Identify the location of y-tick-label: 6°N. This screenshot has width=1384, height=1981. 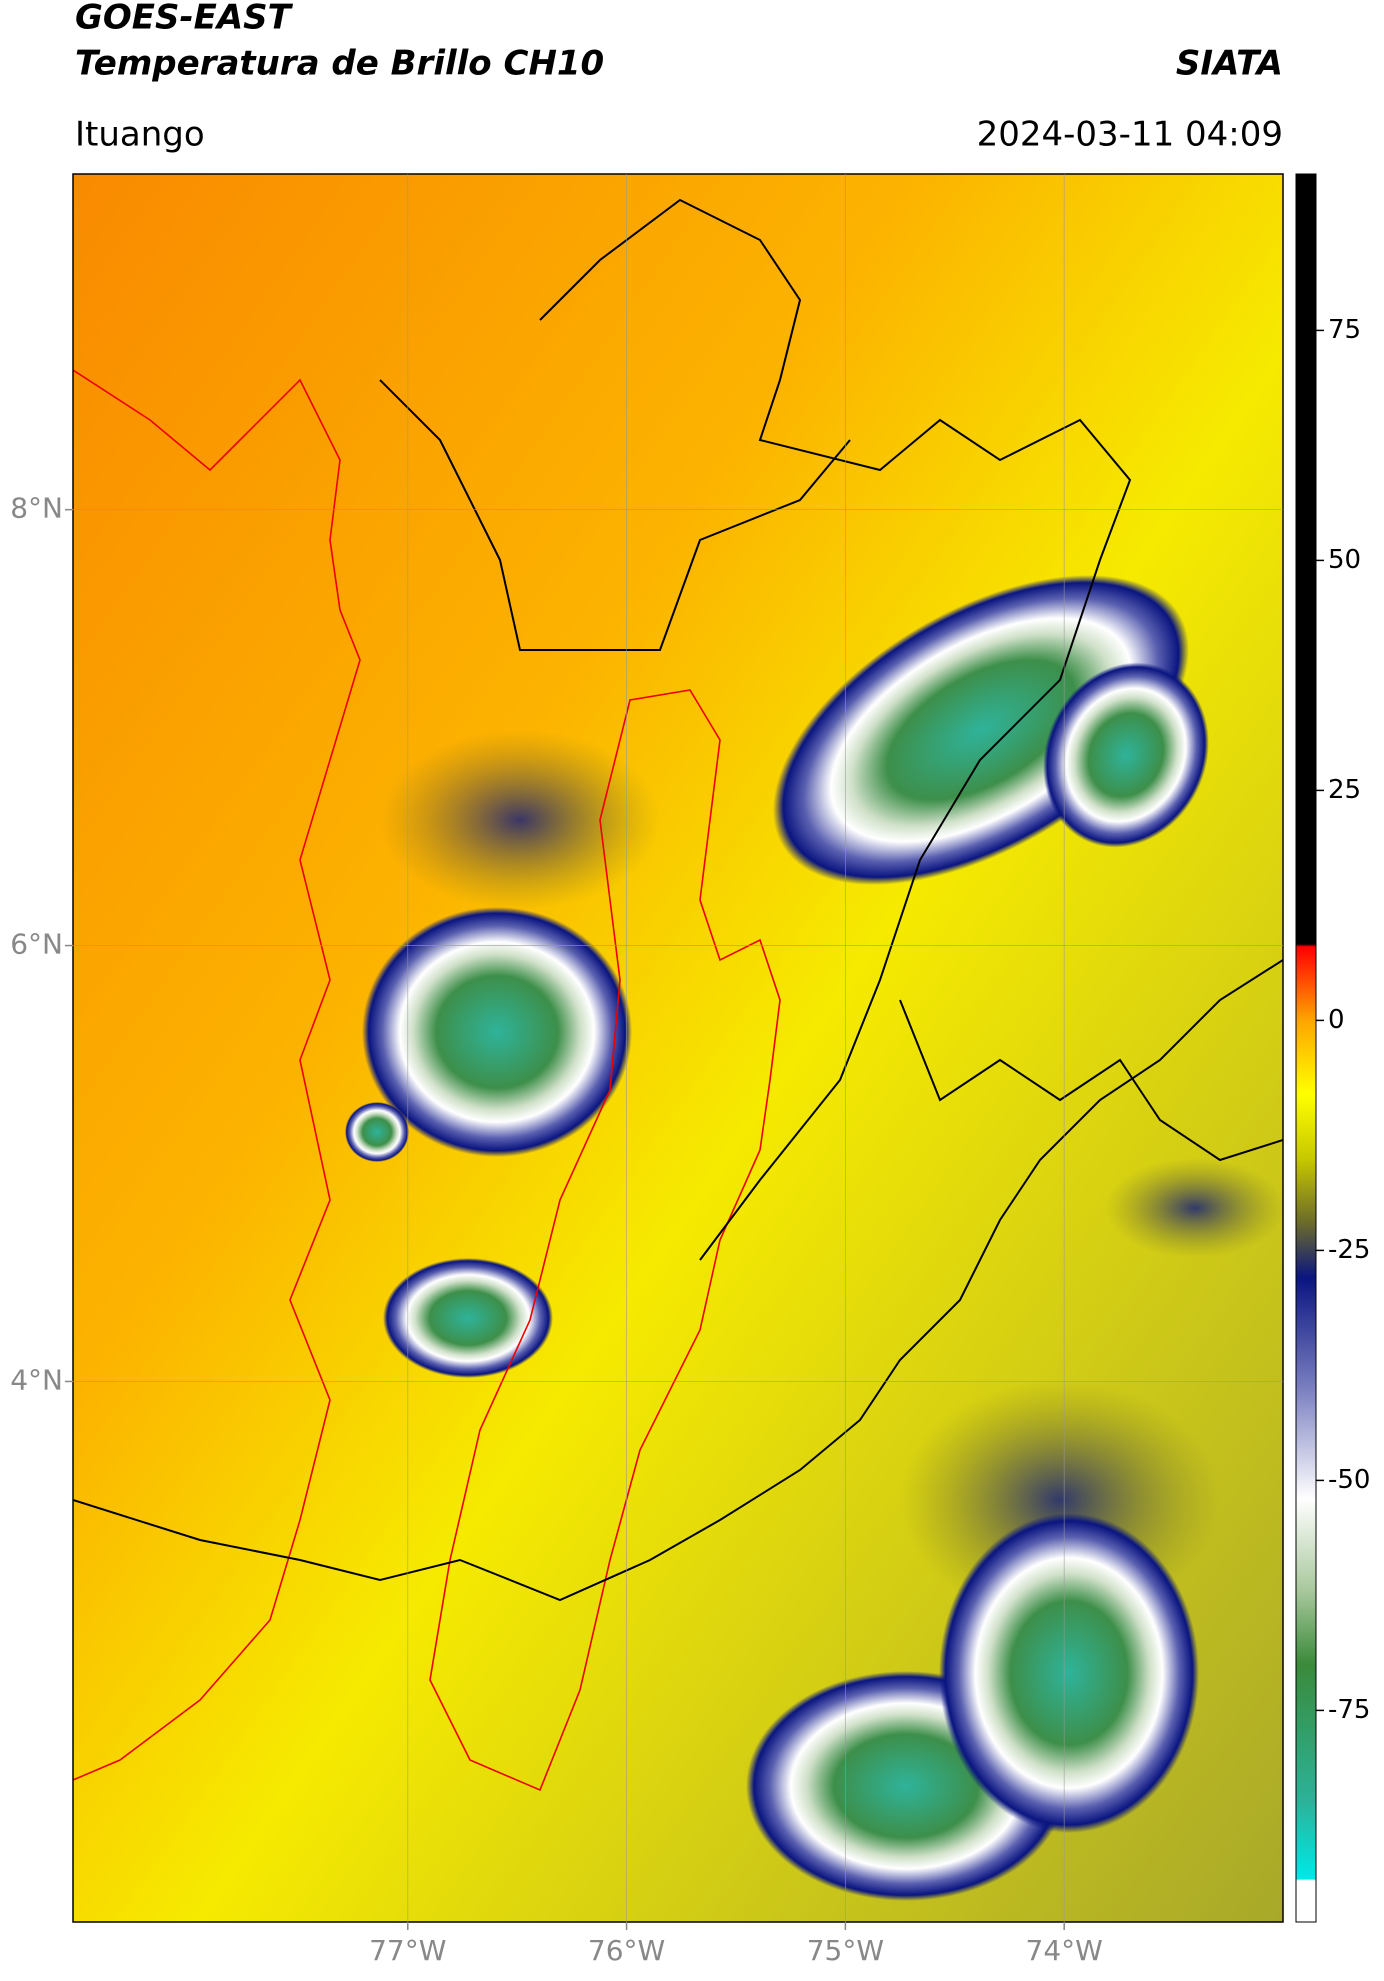
(36, 944).